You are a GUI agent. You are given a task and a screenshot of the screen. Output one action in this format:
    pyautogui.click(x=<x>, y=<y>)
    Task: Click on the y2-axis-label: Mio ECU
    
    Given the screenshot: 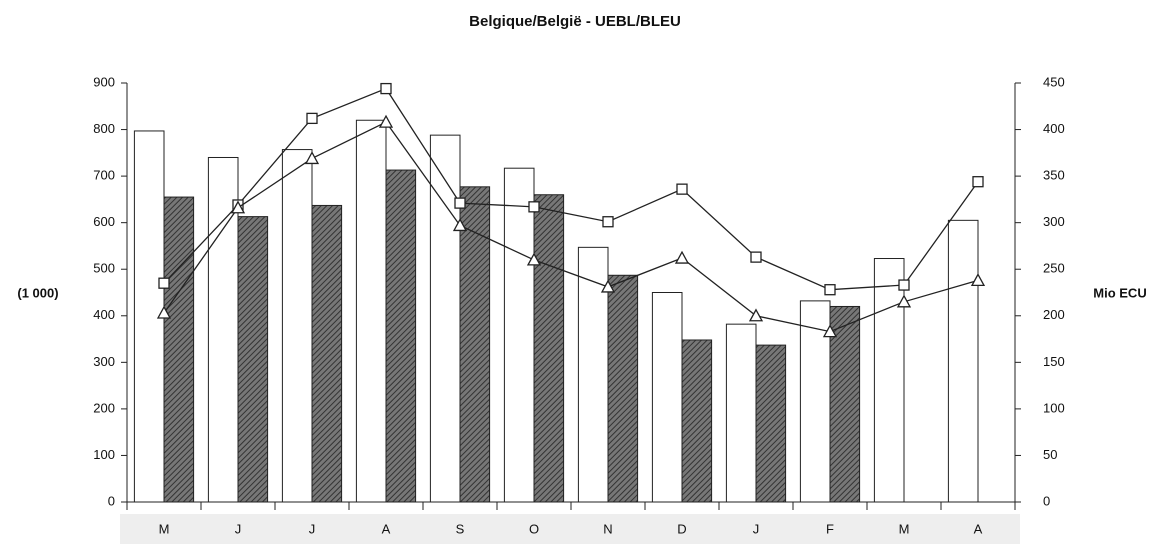 What is the action you would take?
    pyautogui.click(x=1119, y=292)
    